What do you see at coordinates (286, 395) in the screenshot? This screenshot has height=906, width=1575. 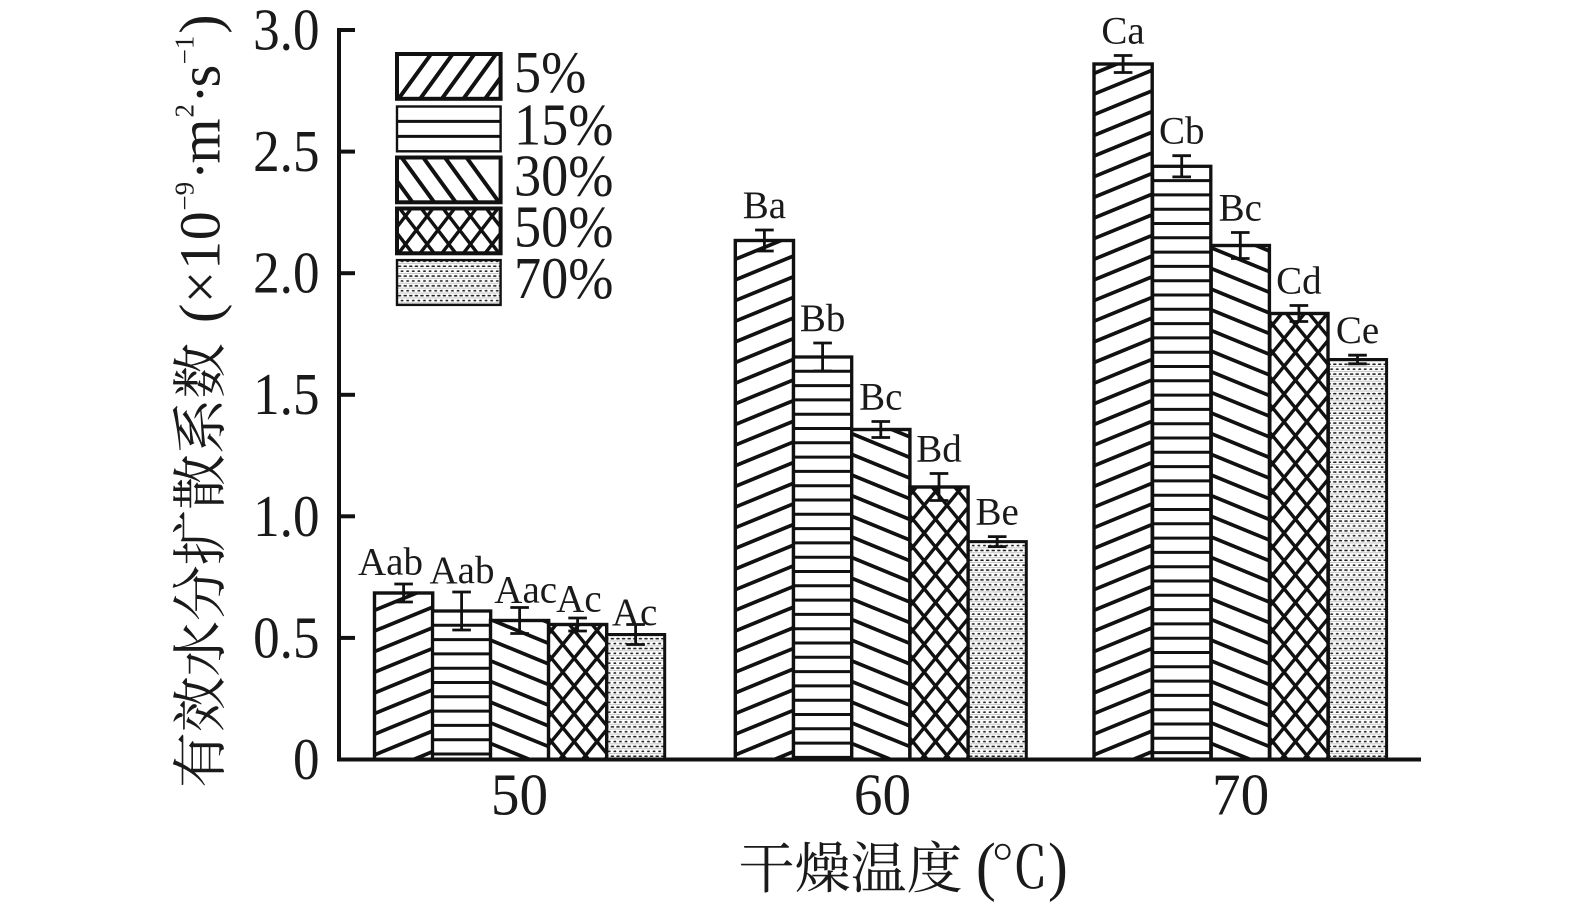 I see `svg-text: 1.5` at bounding box center [286, 395].